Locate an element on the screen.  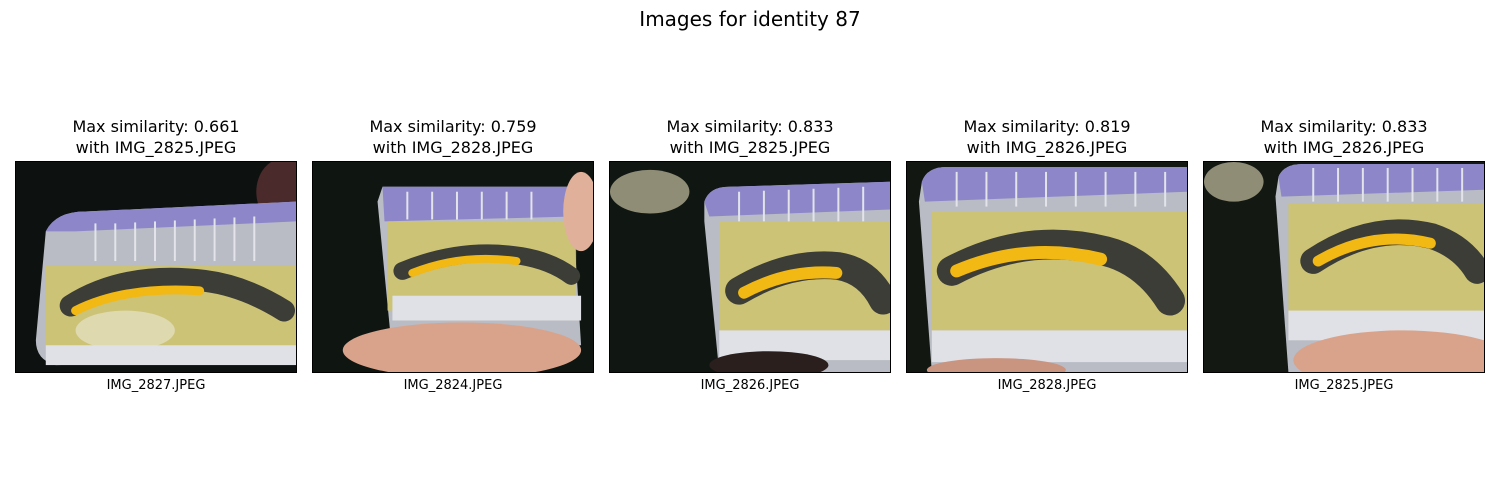
max-similarity-label: Max similarity: 0.819 is located at coordinates (1047, 126).